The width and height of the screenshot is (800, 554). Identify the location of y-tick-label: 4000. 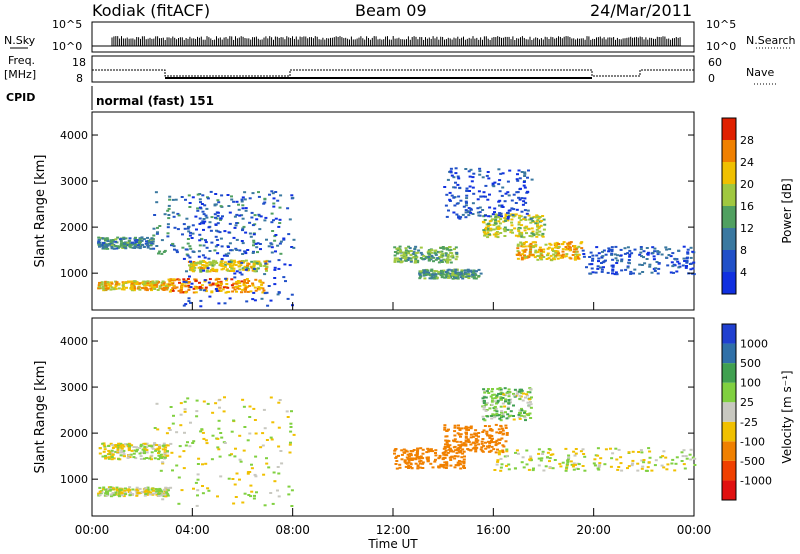
(74, 341).